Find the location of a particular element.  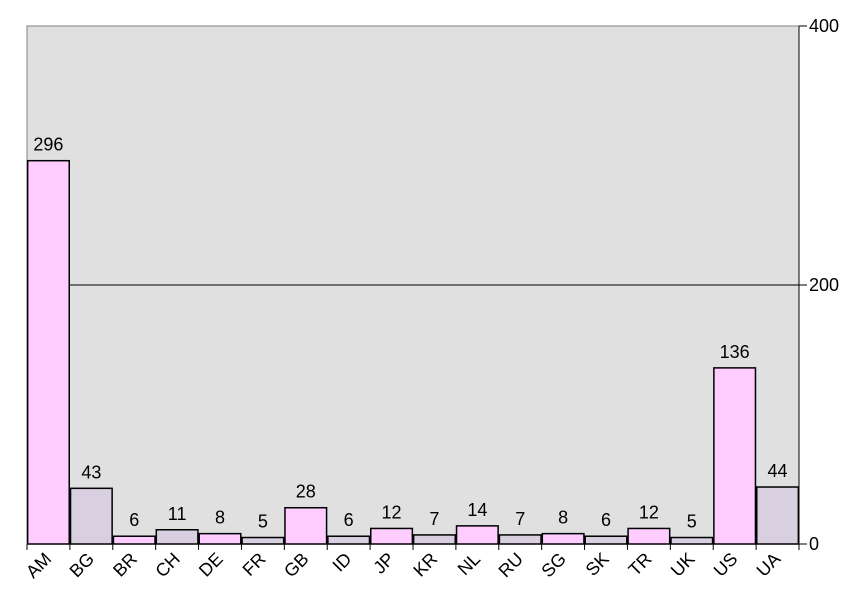

data-label-ua: 44 is located at coordinates (778, 471).